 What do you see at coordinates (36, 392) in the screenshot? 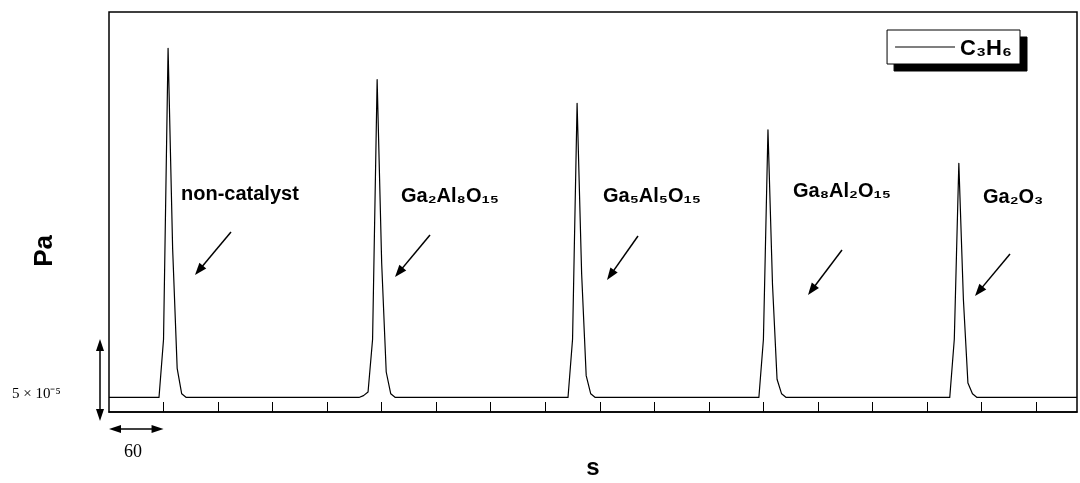
I see `text: 5 × 10⁻⁵` at bounding box center [36, 392].